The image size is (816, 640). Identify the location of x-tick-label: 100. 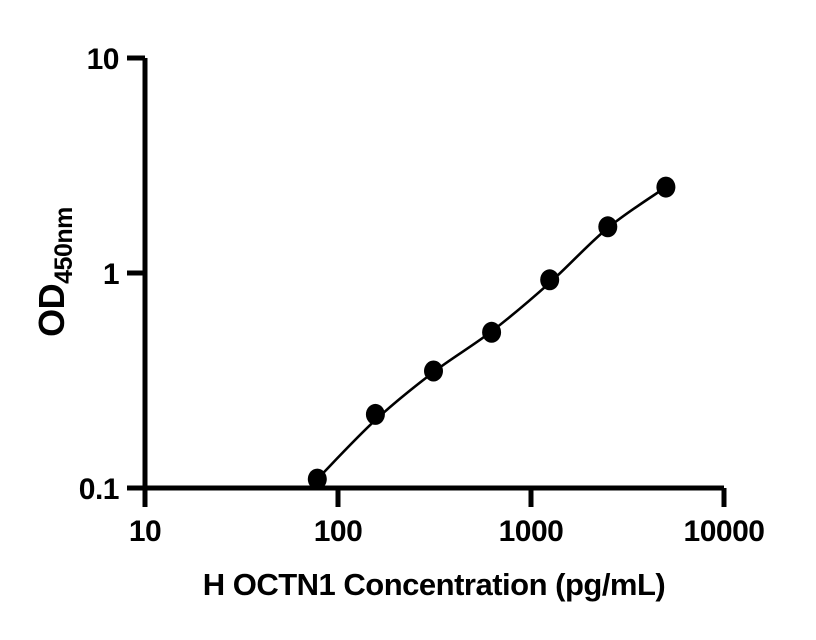
(338, 531).